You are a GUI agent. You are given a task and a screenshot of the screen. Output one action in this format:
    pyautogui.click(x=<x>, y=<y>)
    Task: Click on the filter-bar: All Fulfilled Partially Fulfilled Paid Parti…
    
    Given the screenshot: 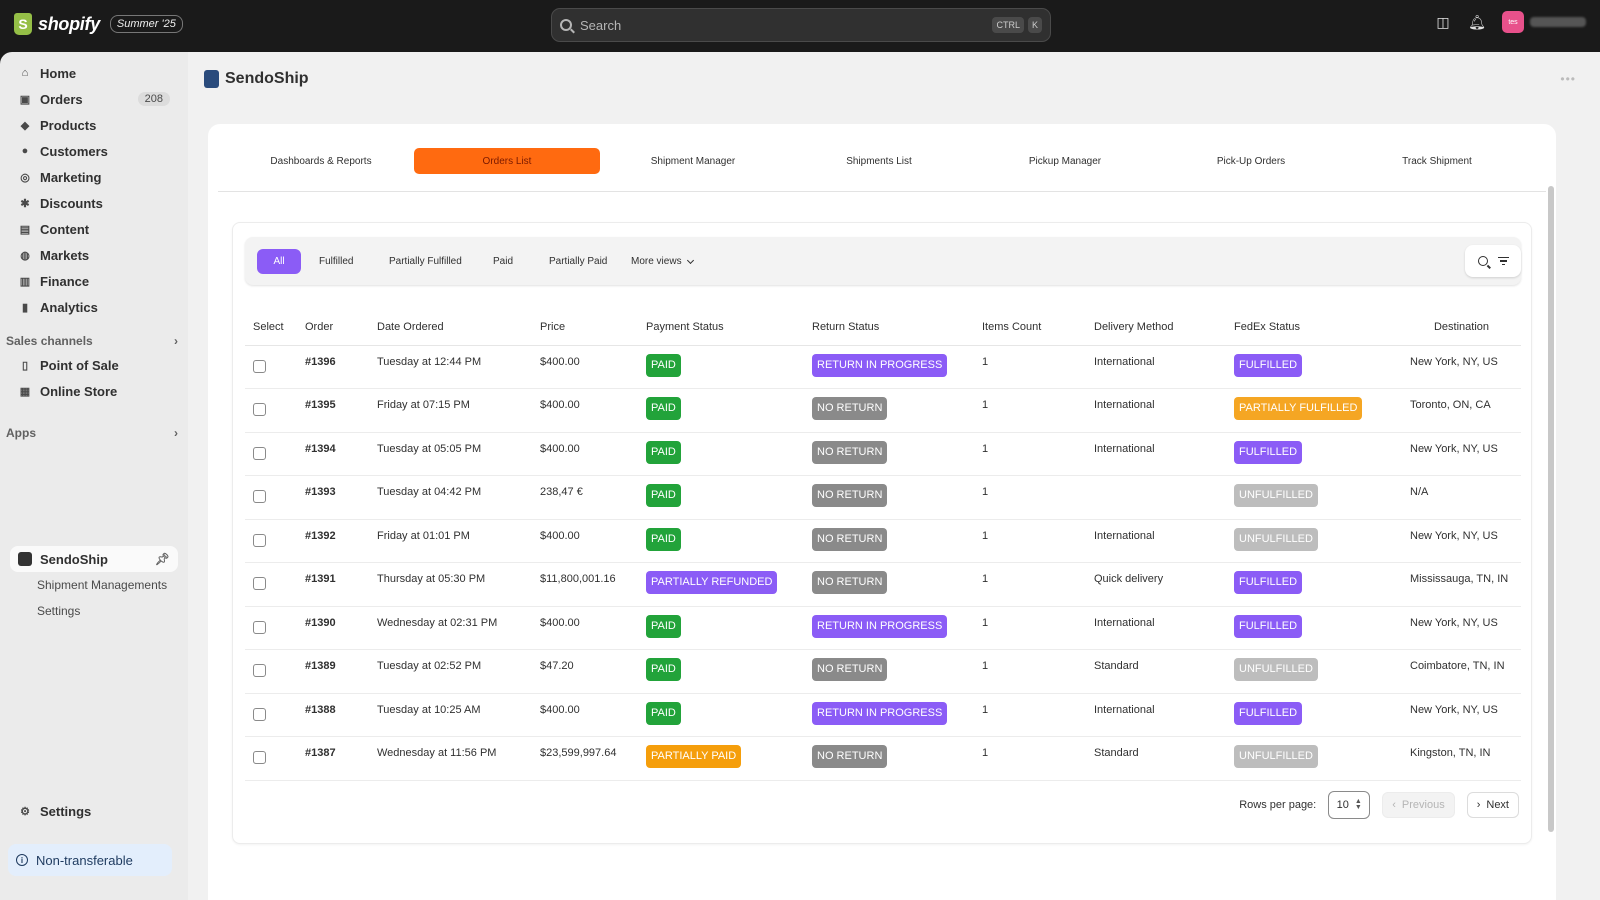 What is the action you would take?
    pyautogui.click(x=883, y=261)
    